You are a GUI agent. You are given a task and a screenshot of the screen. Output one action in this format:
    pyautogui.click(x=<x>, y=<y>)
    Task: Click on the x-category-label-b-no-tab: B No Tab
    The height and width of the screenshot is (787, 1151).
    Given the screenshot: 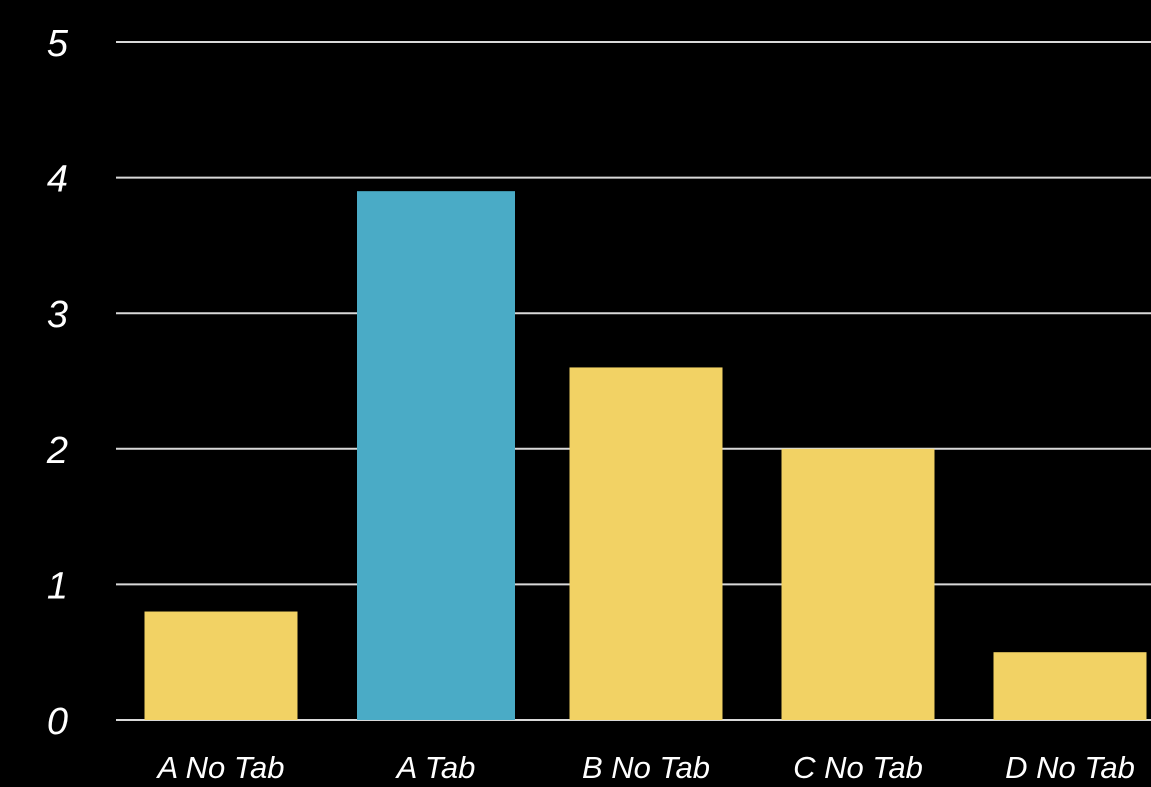 What is the action you would take?
    pyautogui.click(x=646, y=767)
    